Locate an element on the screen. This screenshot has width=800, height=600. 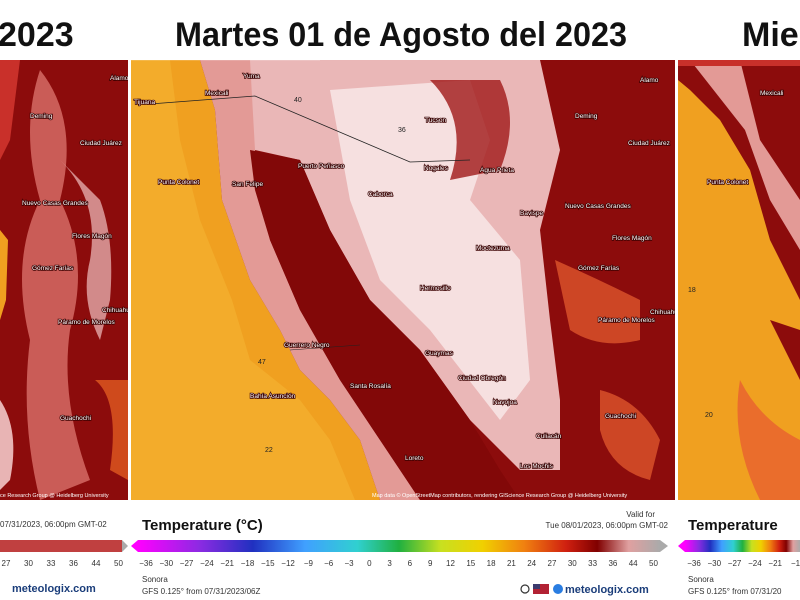
search-icon is located at coordinates (525, 589).